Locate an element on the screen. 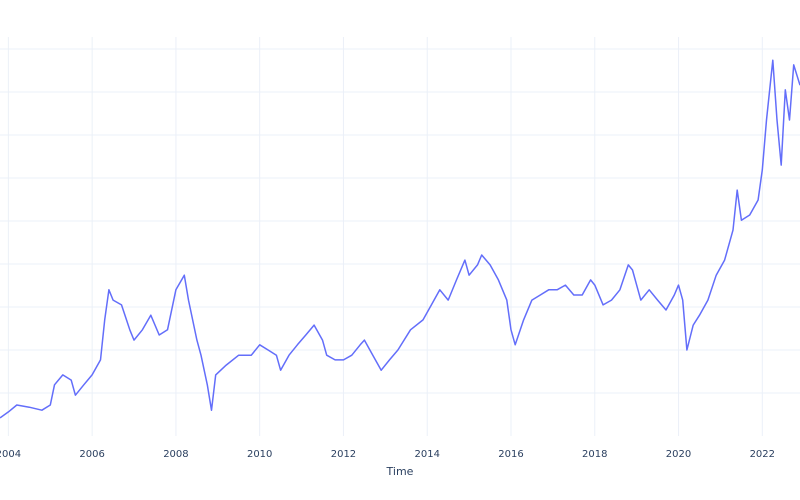 The height and width of the screenshot is (500, 800). x-tick-label: 2020 is located at coordinates (678, 454).